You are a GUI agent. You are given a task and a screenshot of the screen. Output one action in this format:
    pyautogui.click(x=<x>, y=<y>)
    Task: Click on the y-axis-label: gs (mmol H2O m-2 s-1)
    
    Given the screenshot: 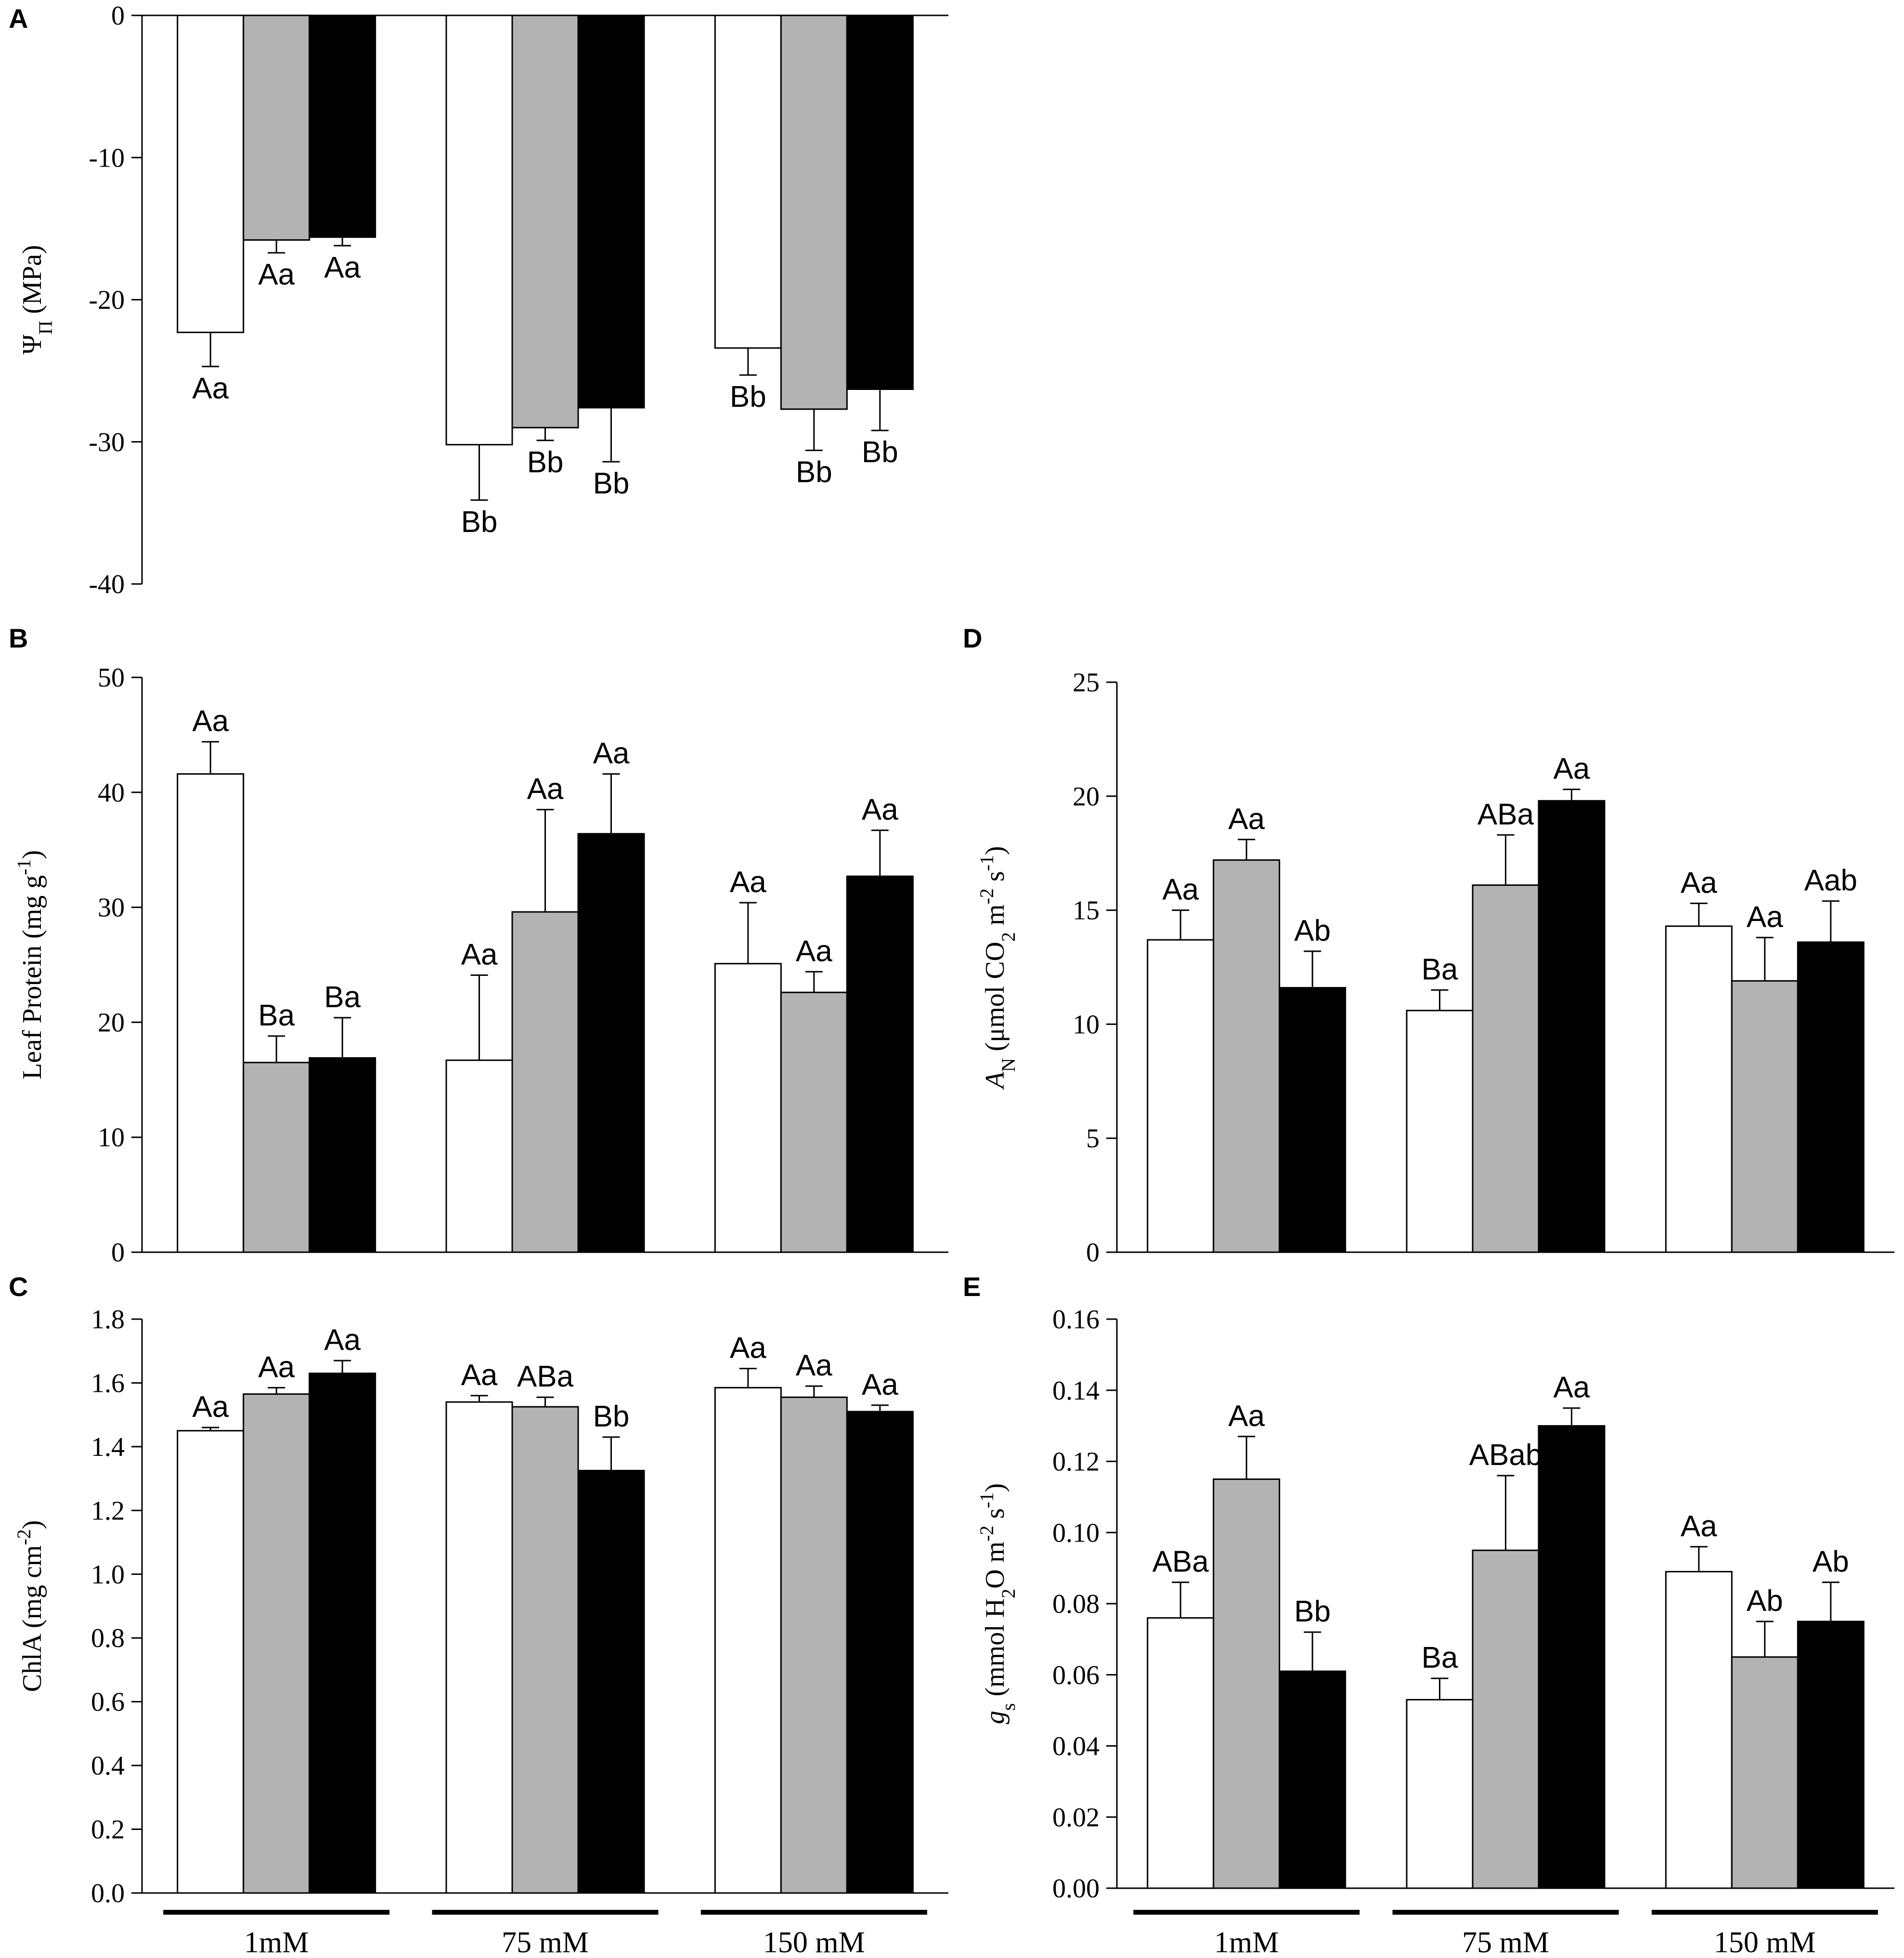 What is the action you would take?
    pyautogui.click(x=997, y=1603)
    